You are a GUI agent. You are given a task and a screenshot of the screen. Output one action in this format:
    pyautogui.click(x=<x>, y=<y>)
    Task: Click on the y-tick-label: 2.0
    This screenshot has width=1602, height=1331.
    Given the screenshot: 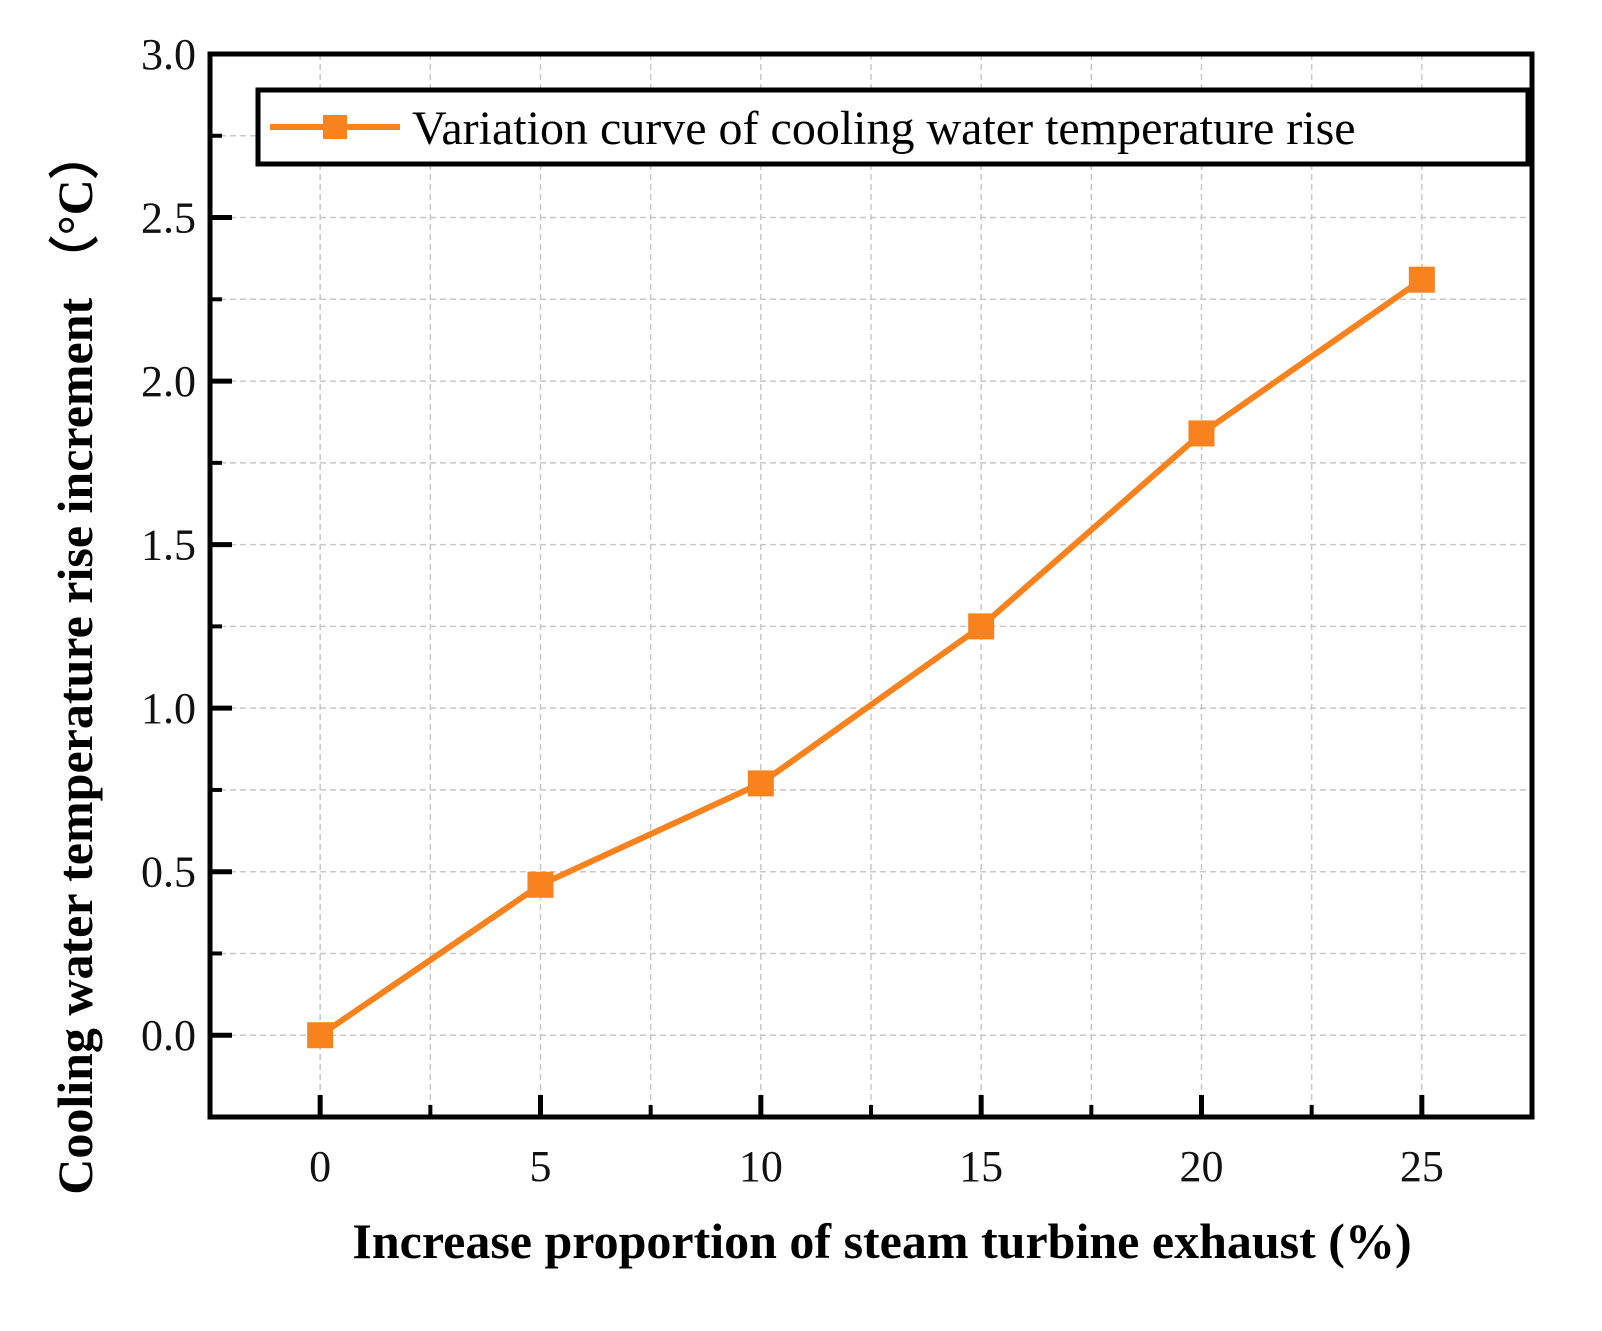 What is the action you would take?
    pyautogui.click(x=168, y=381)
    